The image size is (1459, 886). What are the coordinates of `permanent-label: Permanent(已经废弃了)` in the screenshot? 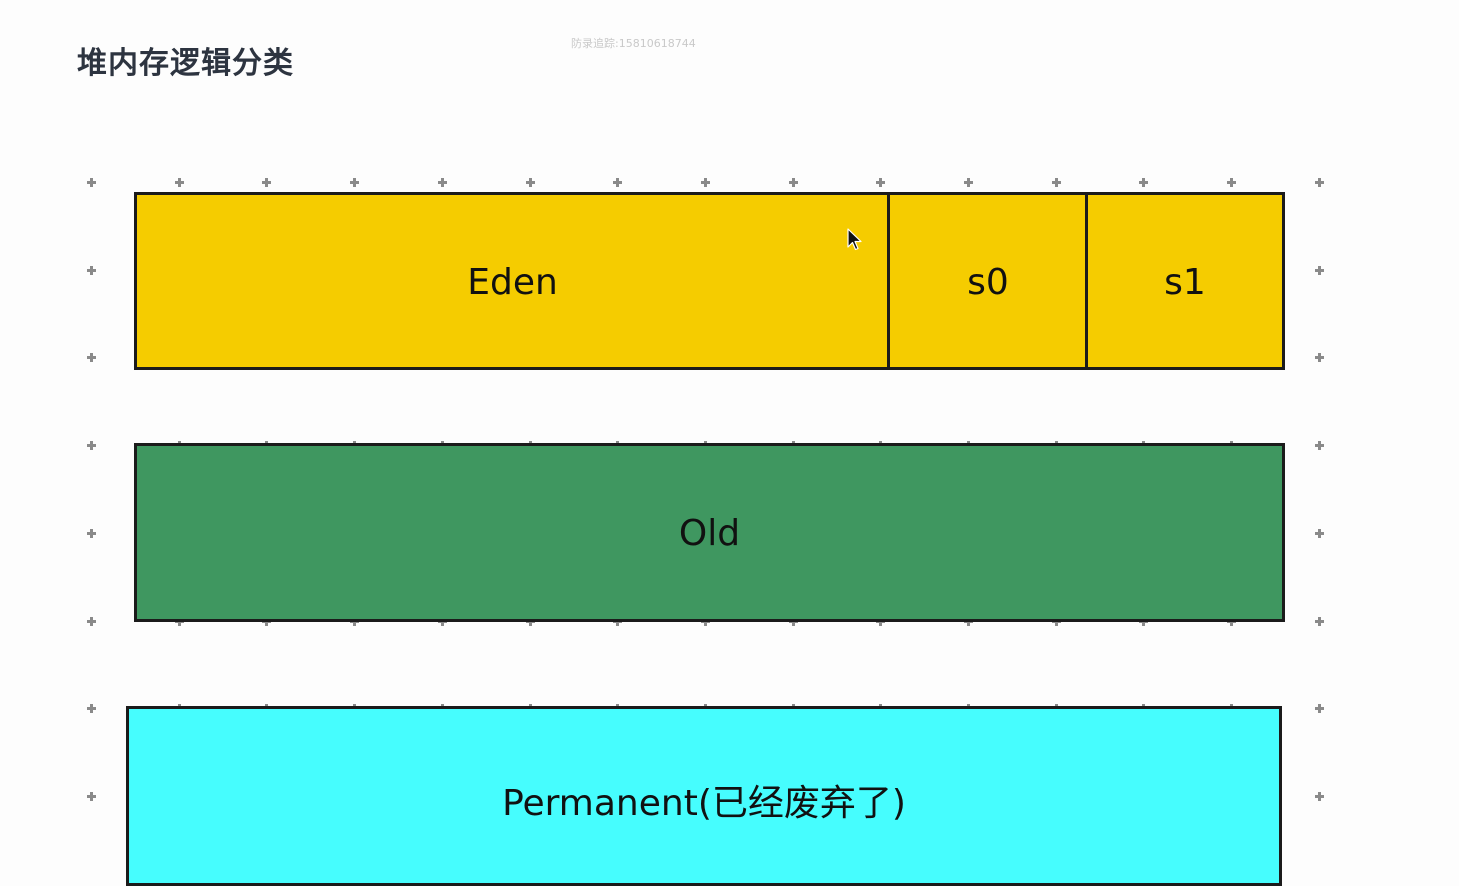 It's located at (704, 803).